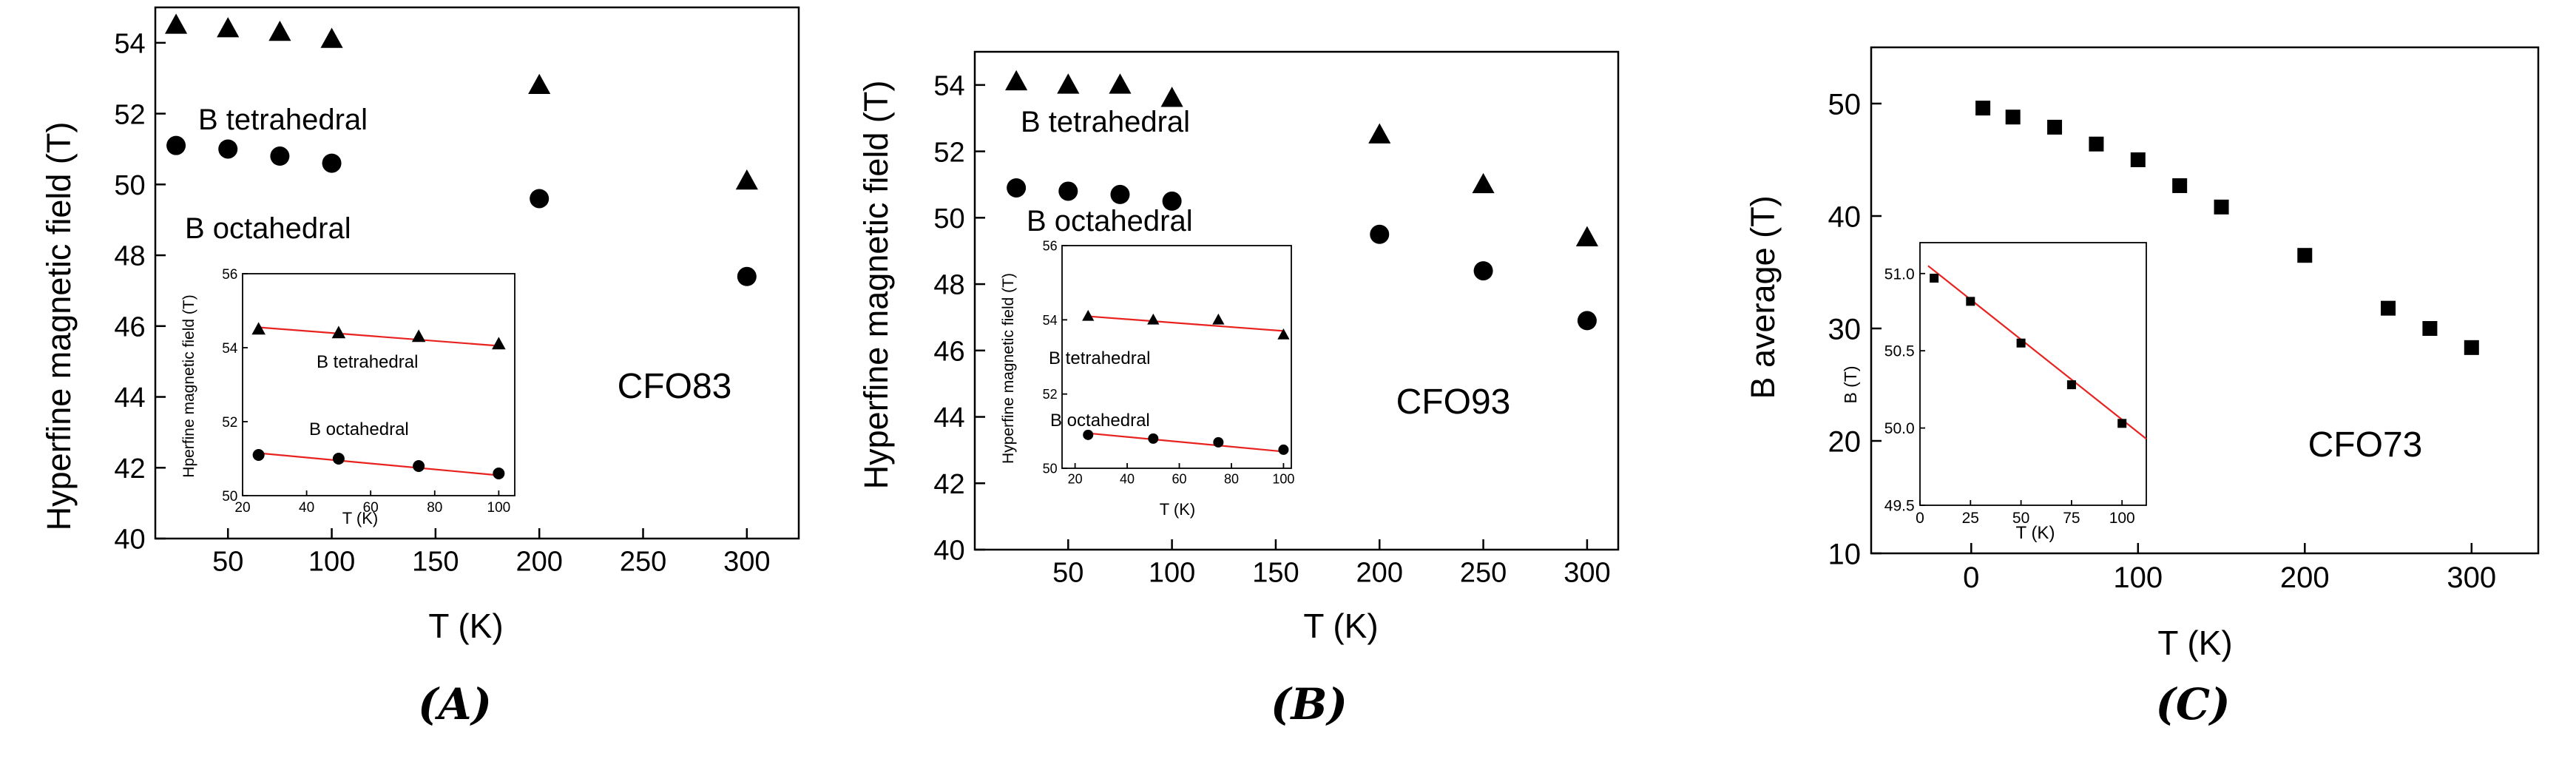  What do you see at coordinates (1920, 518) in the screenshot?
I see `inset-x-tick-label: 0` at bounding box center [1920, 518].